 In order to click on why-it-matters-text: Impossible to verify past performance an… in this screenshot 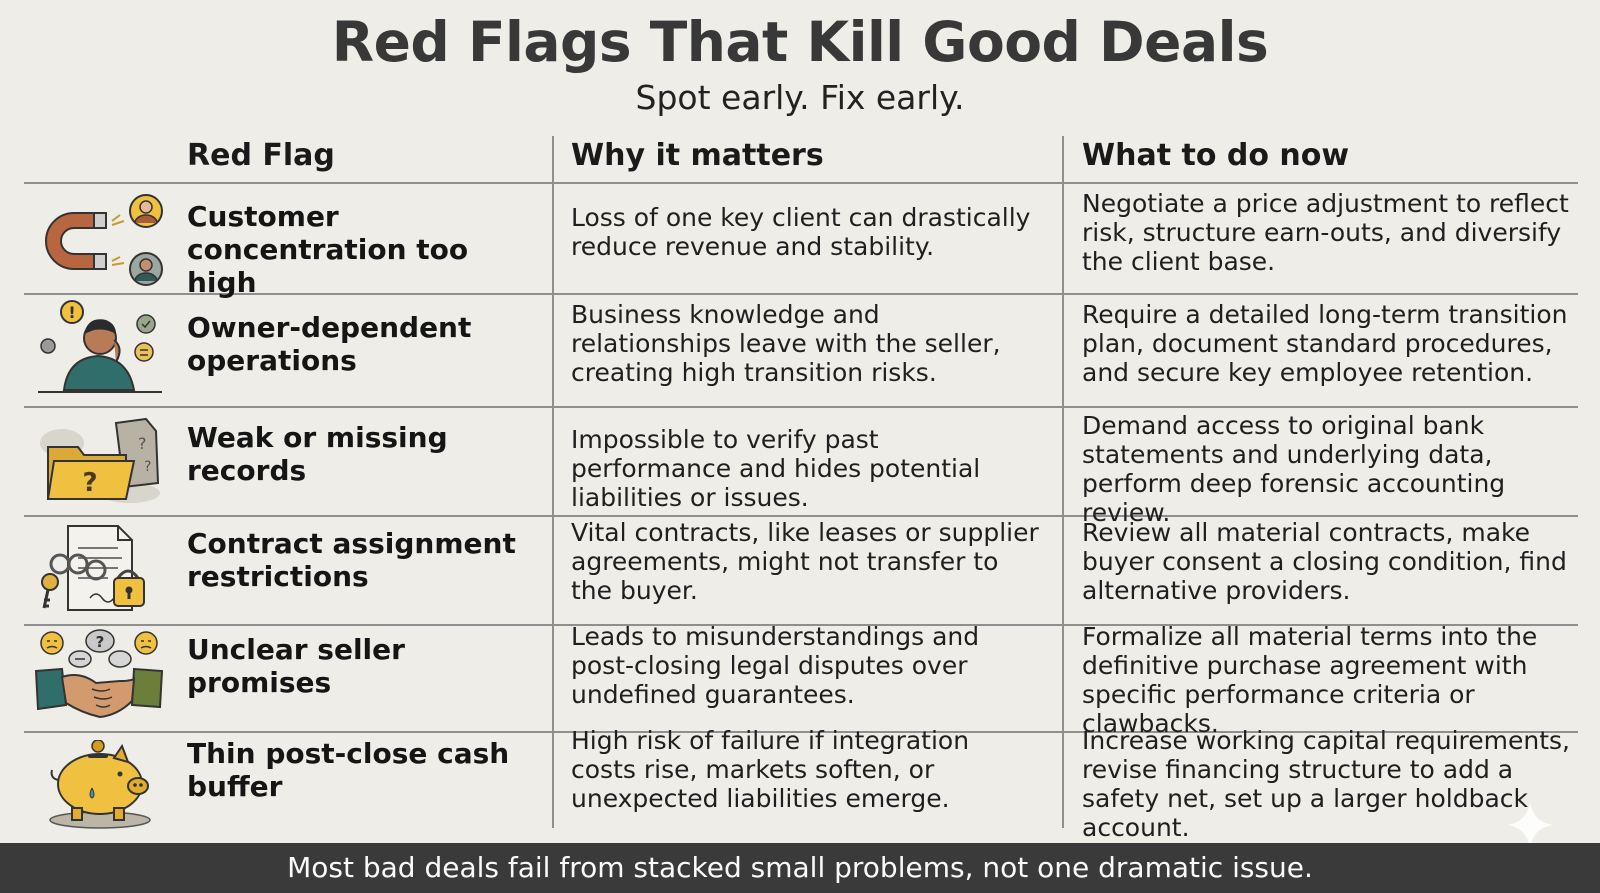, I will do `click(776, 468)`.